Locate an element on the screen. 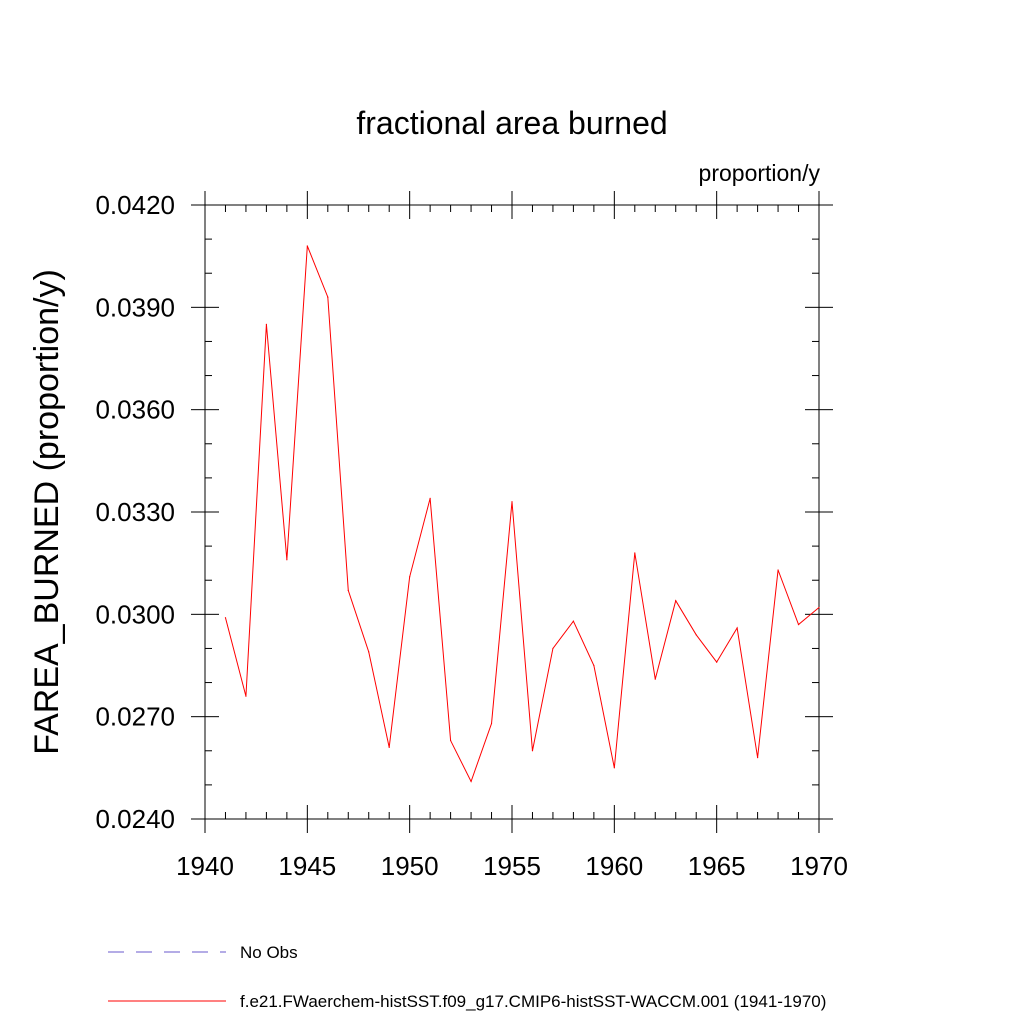 The width and height of the screenshot is (1024, 1024). x-tick-label: 1940 is located at coordinates (205, 866).